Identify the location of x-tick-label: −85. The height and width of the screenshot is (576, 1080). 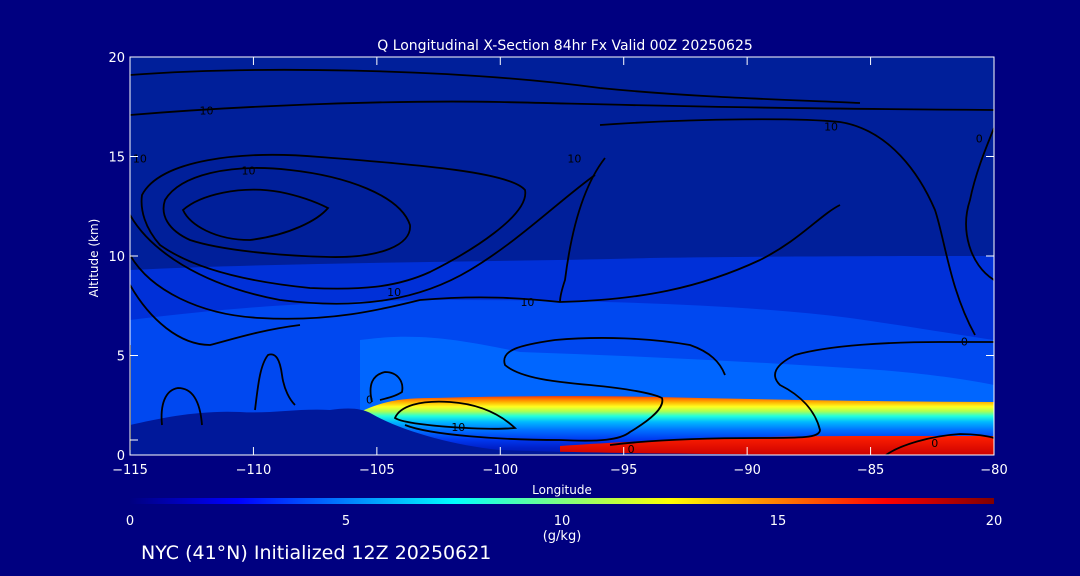
(870, 470).